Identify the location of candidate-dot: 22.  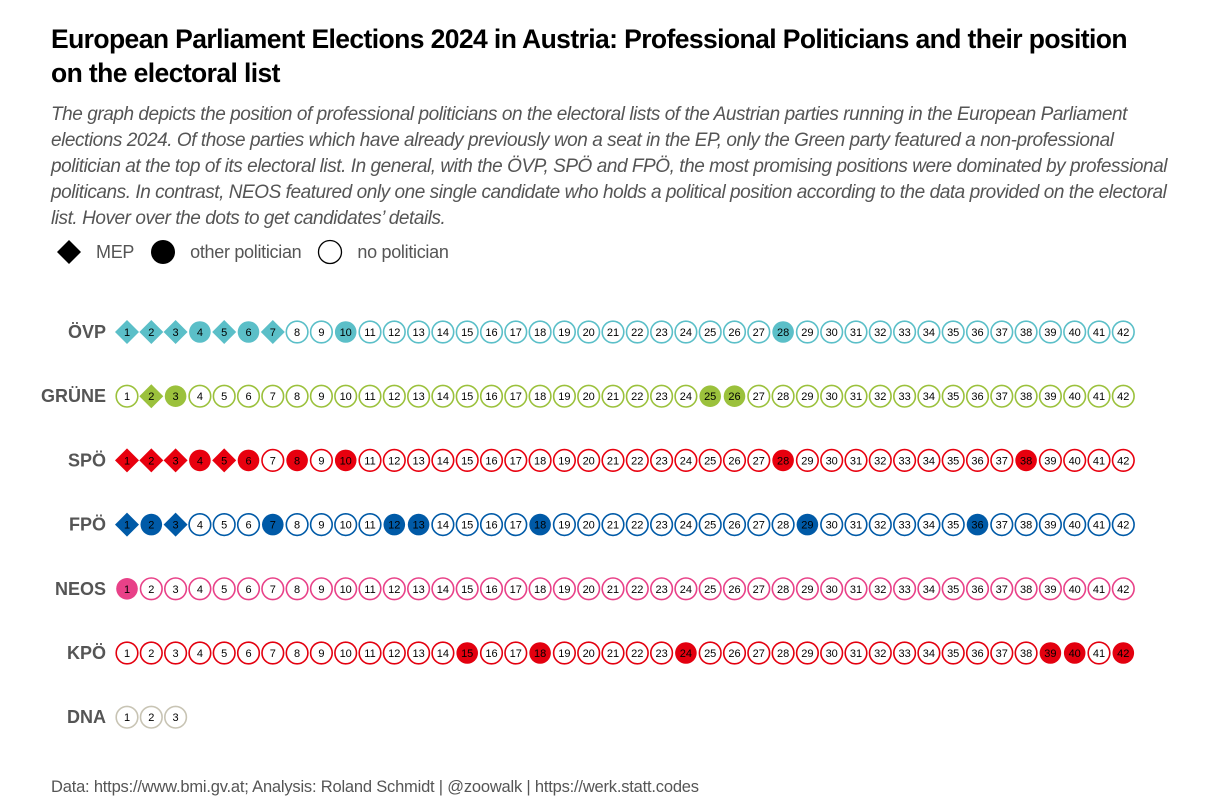
(637, 396).